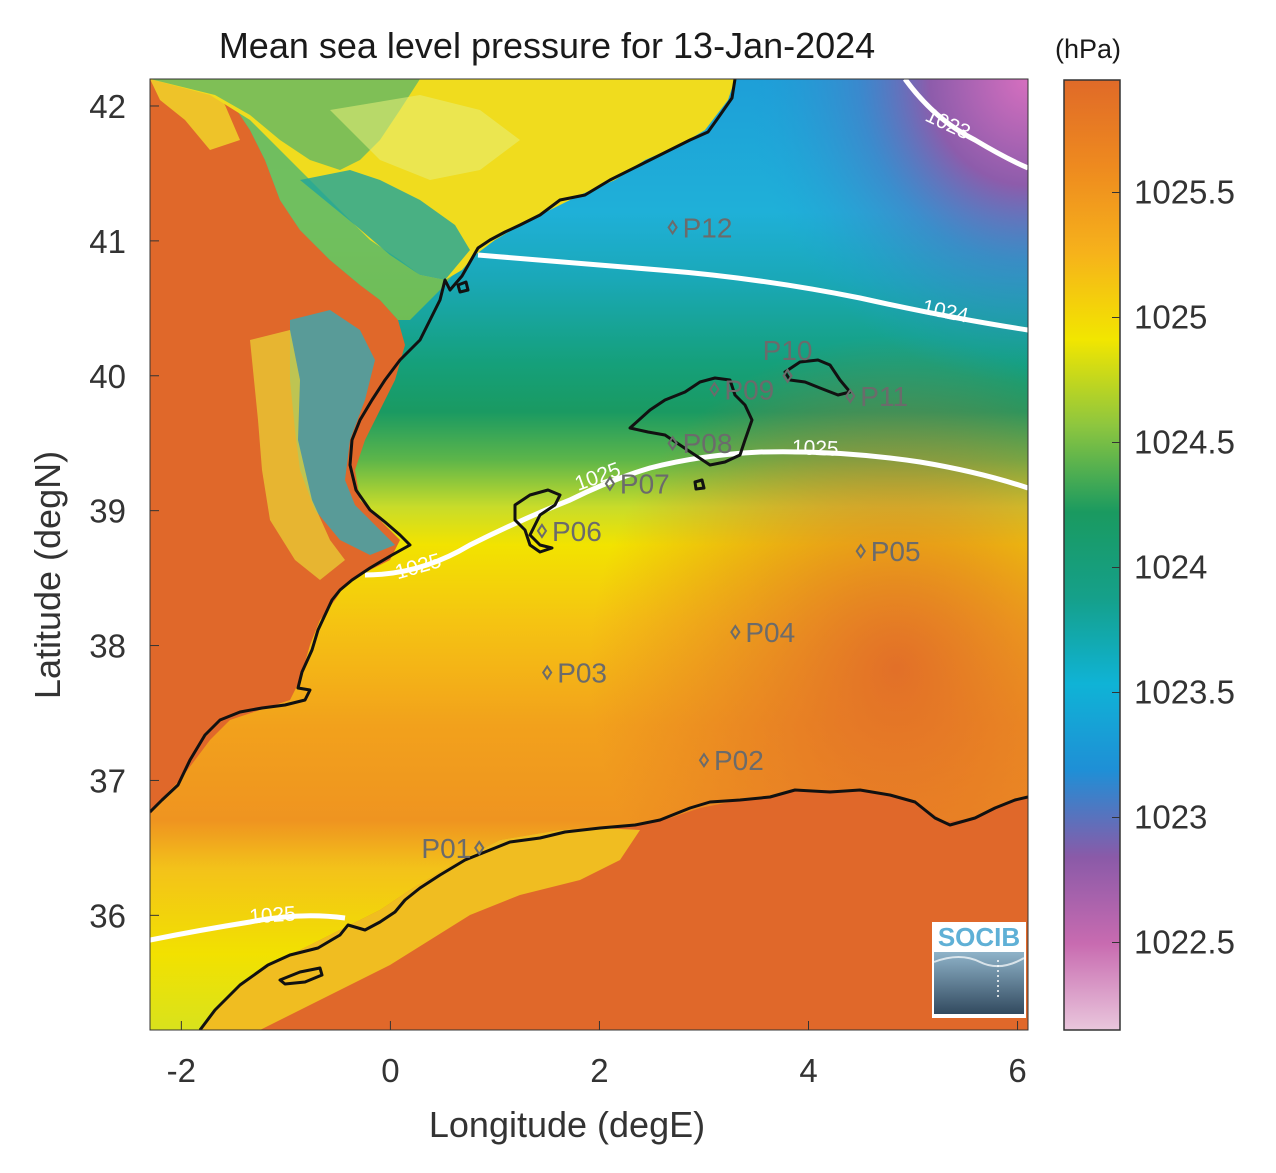 This screenshot has width=1276, height=1173. I want to click on land-north-teal, so click(385, 225).